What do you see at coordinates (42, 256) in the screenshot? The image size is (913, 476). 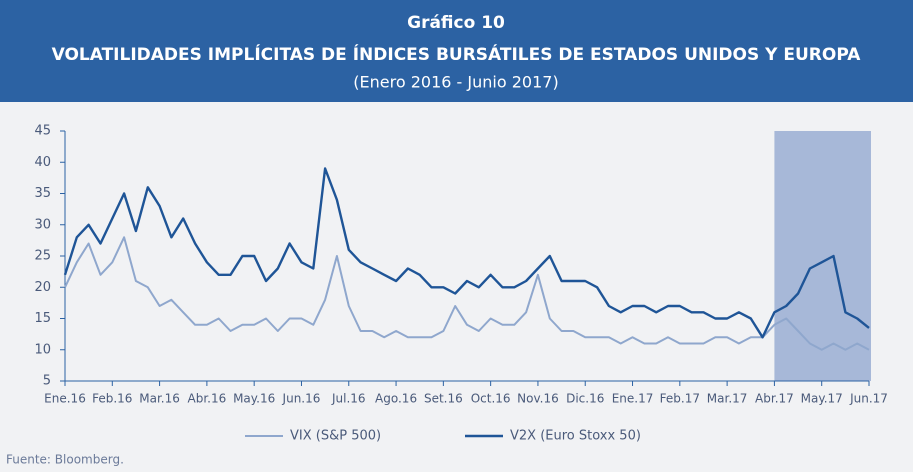 I see `y-tick-label: 25` at bounding box center [42, 256].